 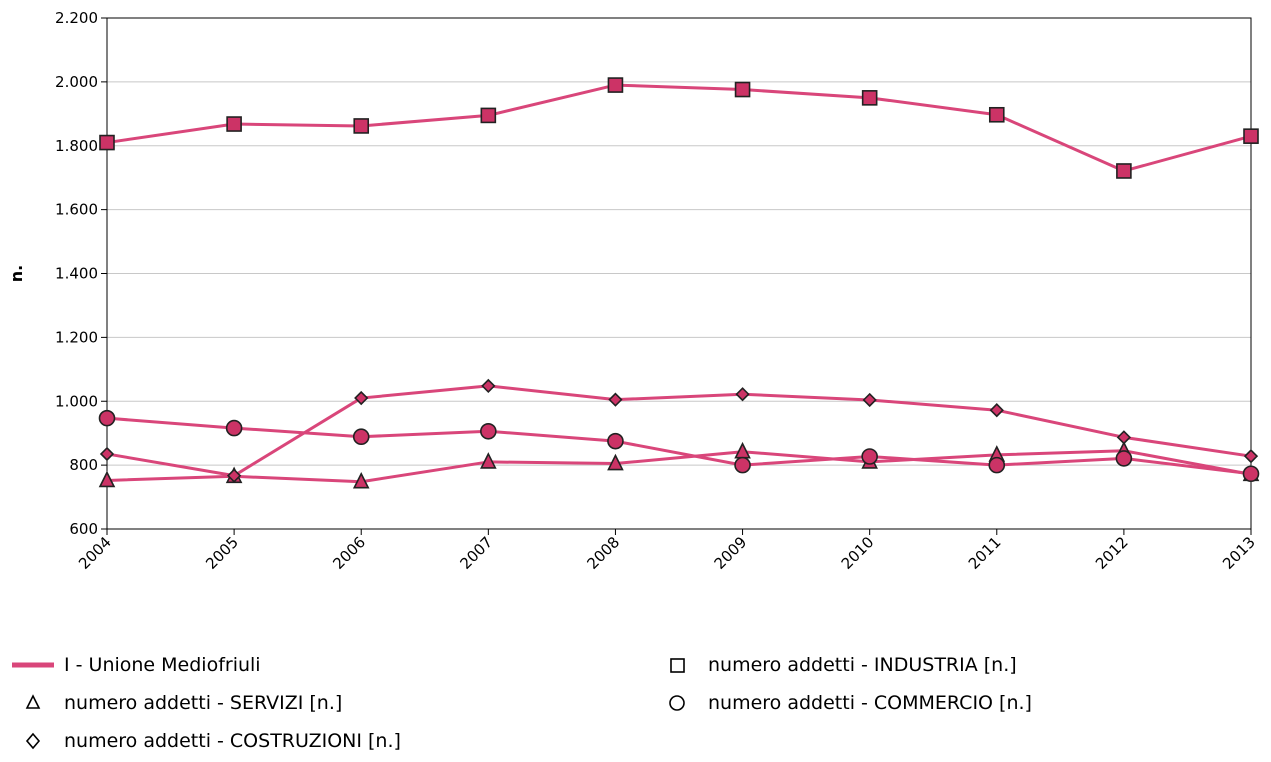 I want to click on x-tick-label: 2013, so click(x=1239, y=553).